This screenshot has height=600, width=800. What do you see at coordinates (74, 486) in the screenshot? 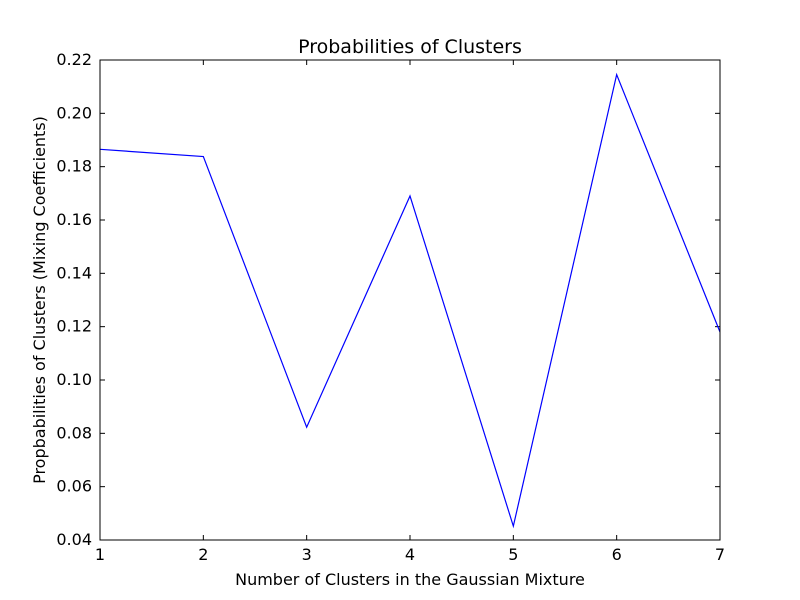
I see `y-tick-label: 0.06` at bounding box center [74, 486].